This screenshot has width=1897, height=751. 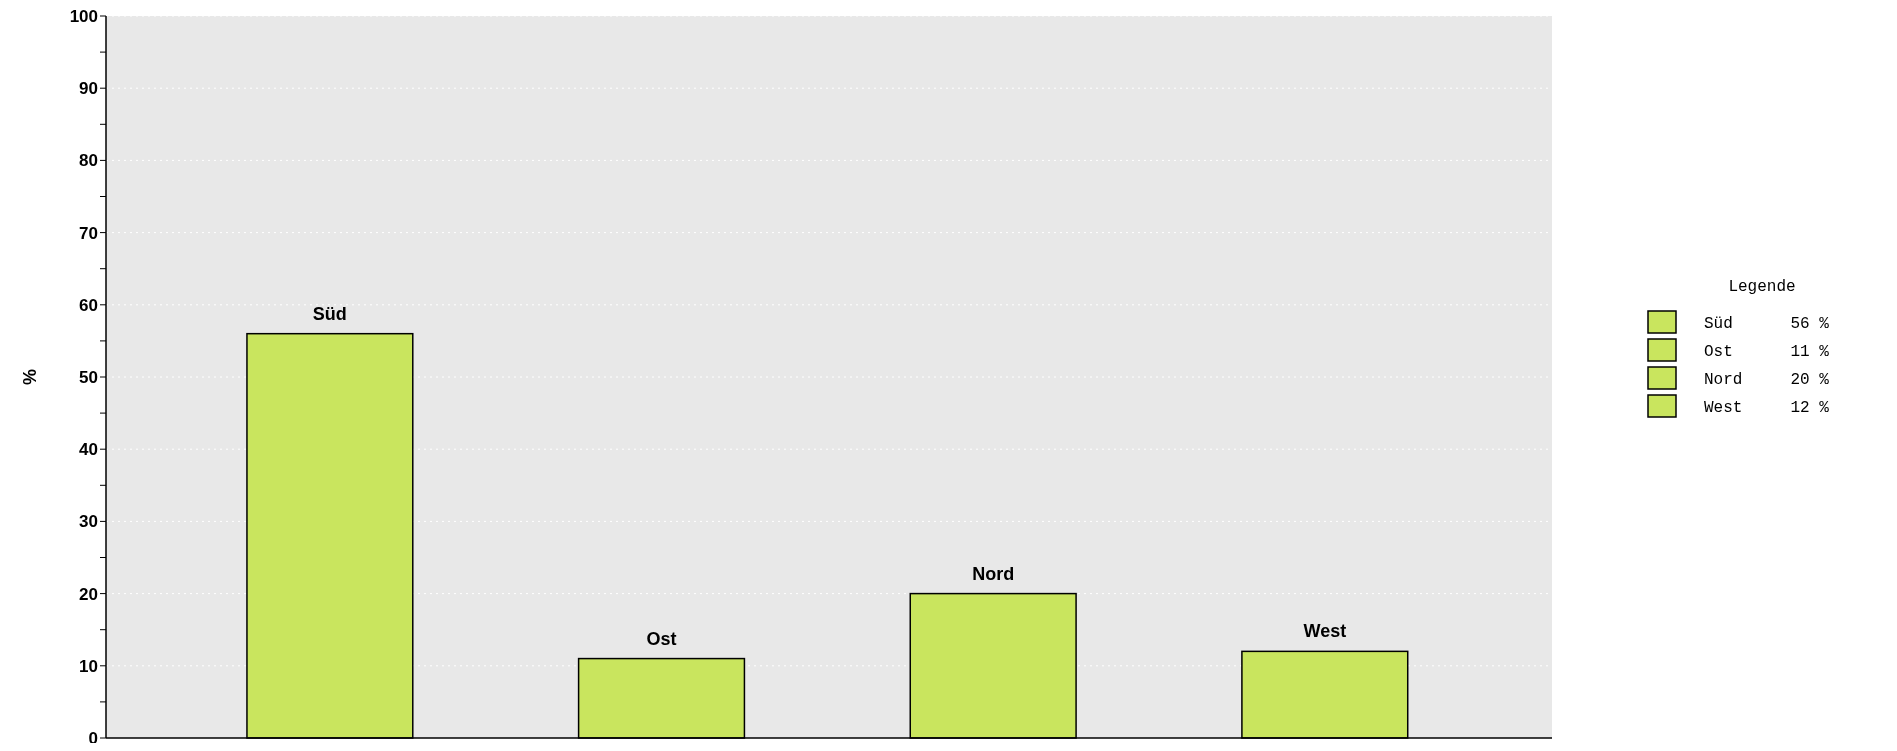 I want to click on y-tick-label: 80, so click(x=88, y=161).